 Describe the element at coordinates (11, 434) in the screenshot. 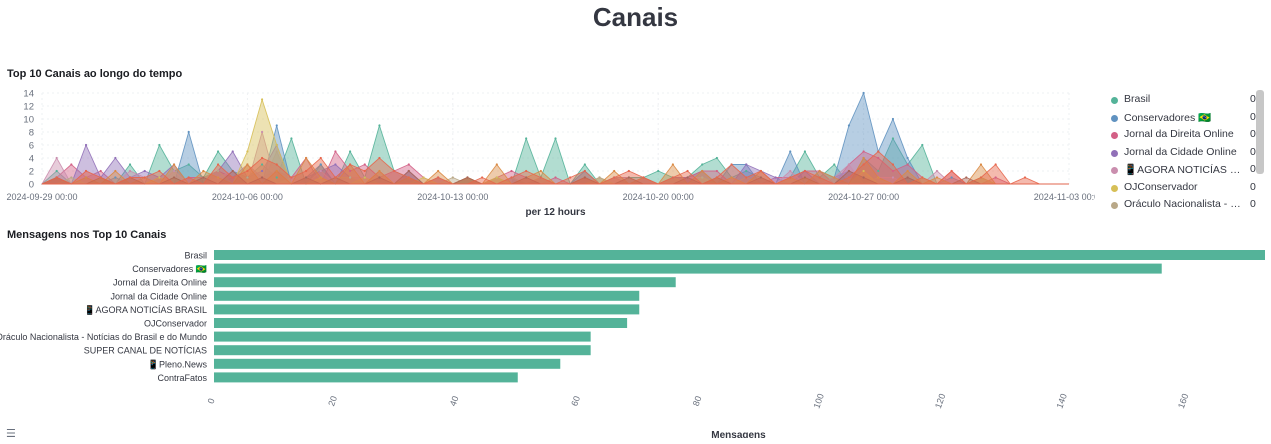

I see `list-icon: ☰` at that location.